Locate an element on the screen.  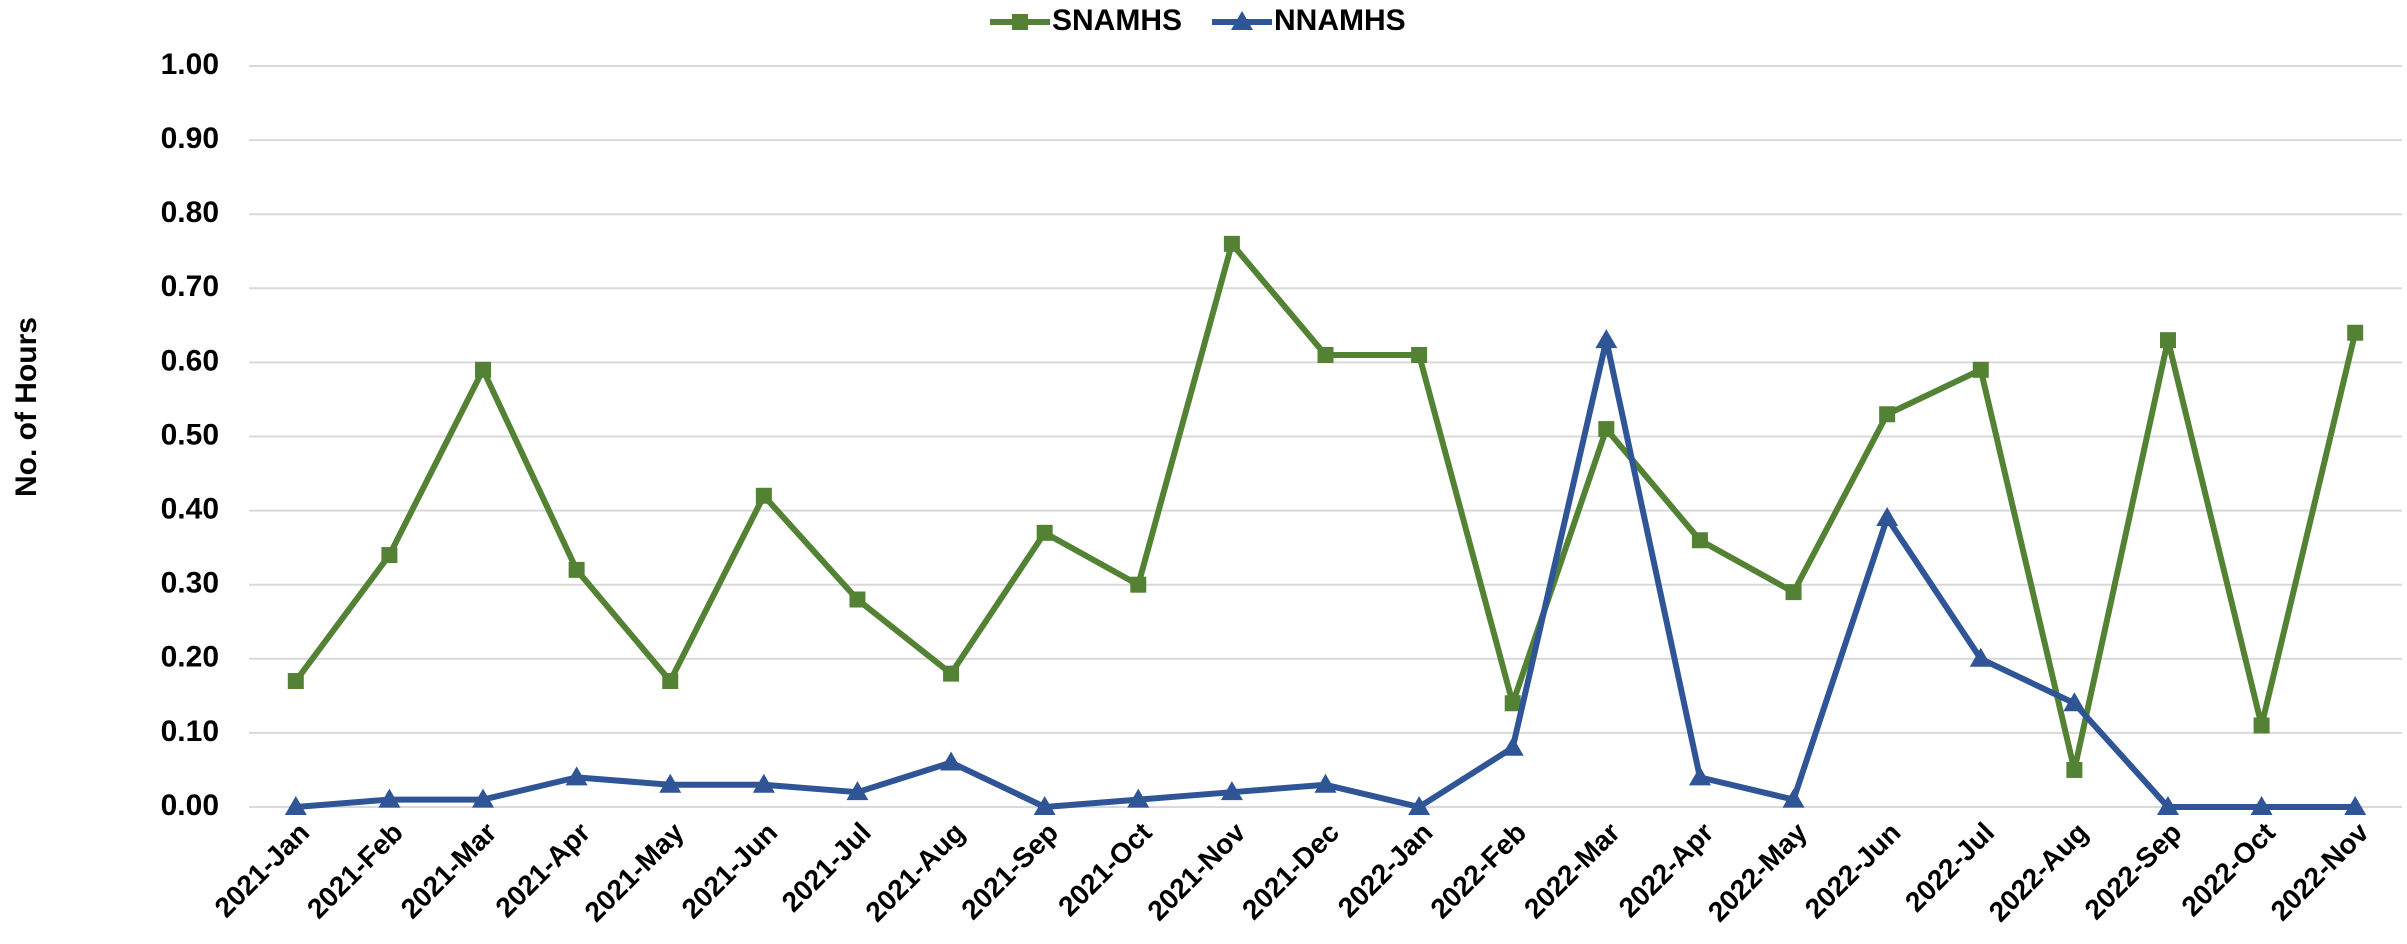
x-tick-label: 2022-Nov is located at coordinates (2320, 871).